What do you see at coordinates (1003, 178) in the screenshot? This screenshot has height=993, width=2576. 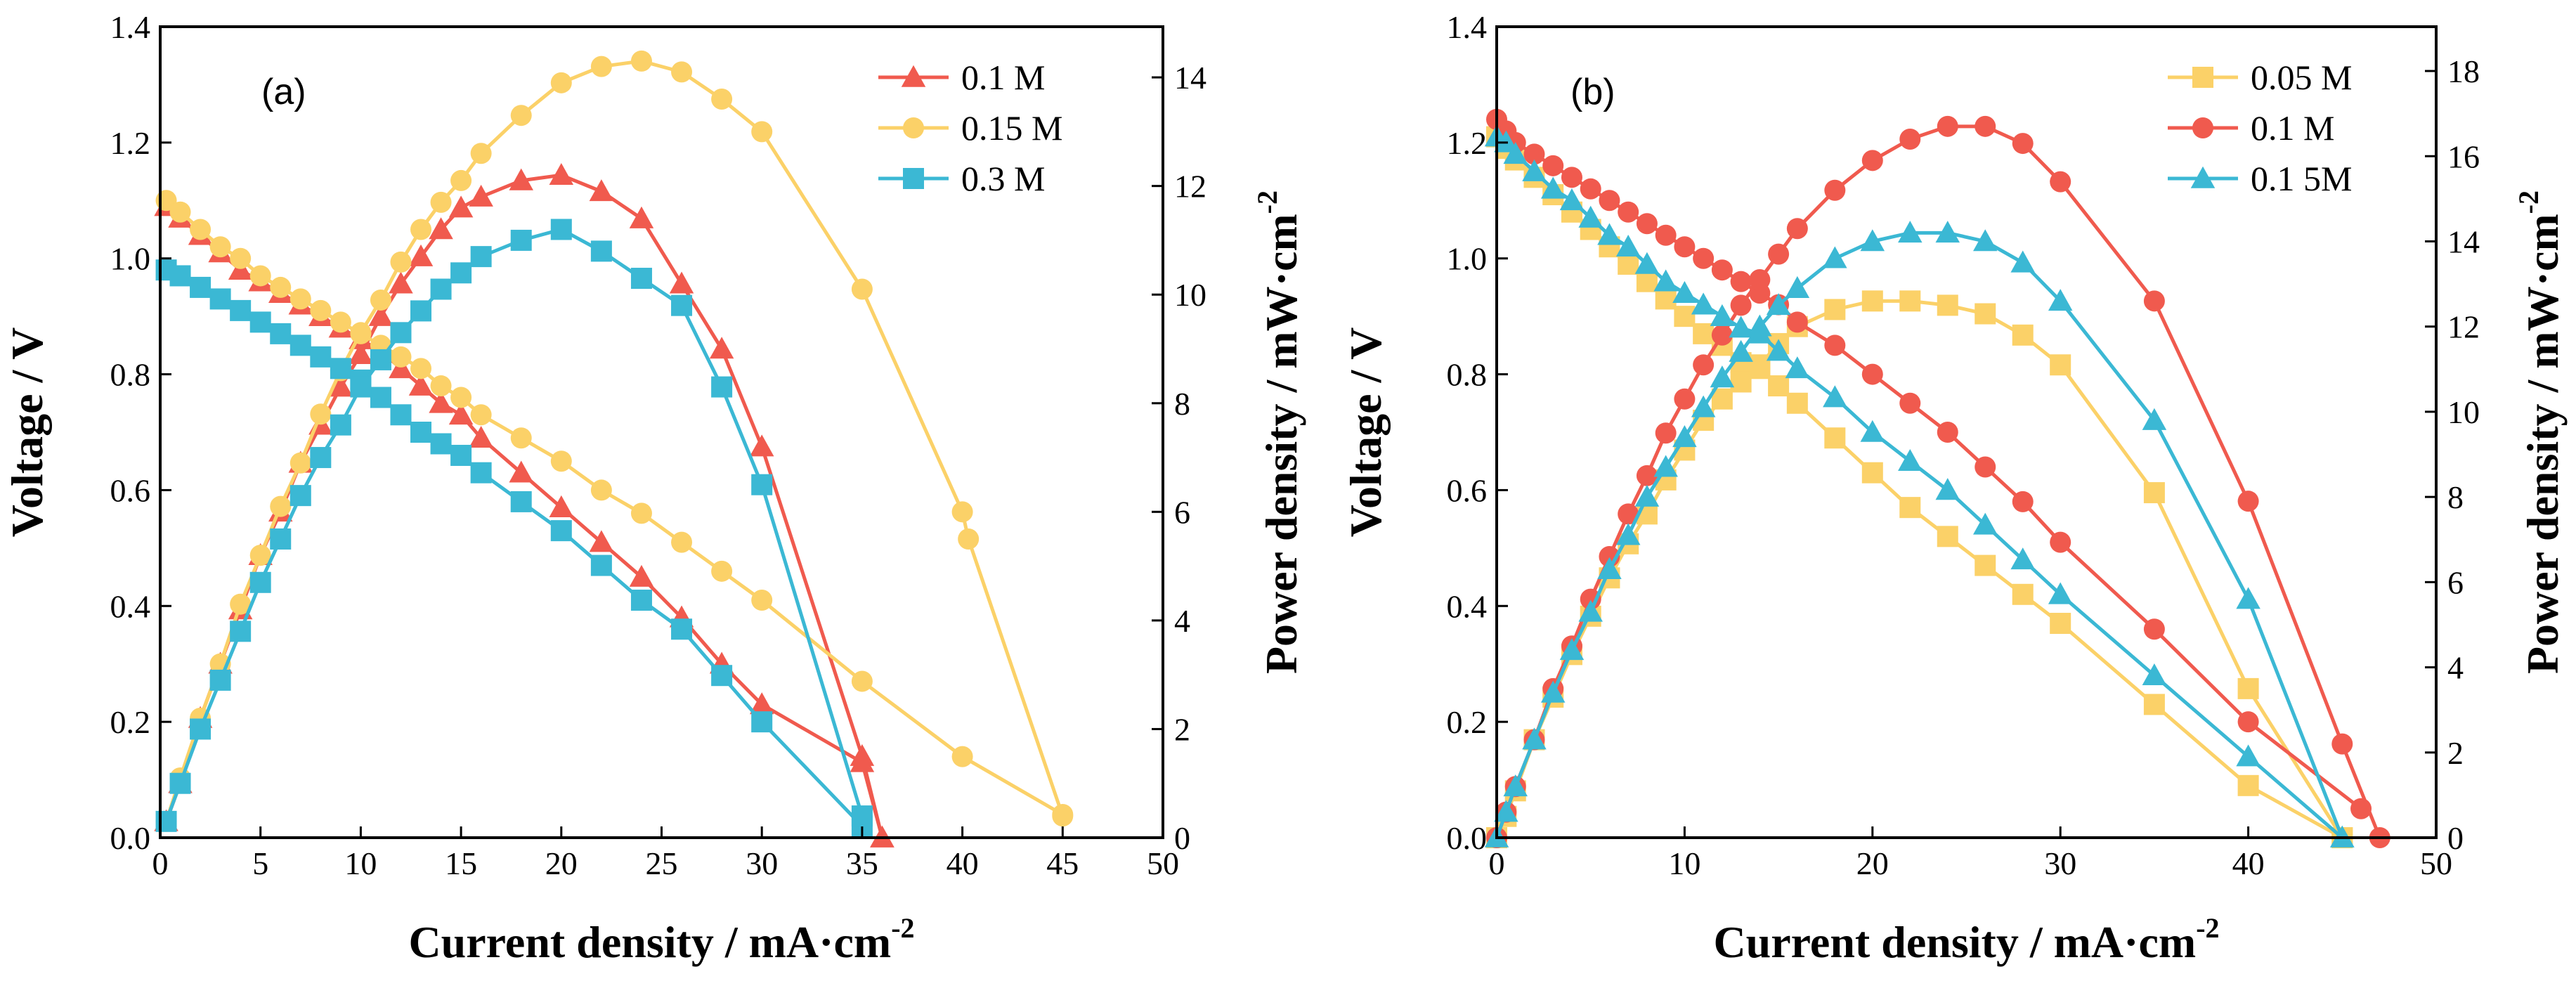 I see `legend-label: 0.3 M` at bounding box center [1003, 178].